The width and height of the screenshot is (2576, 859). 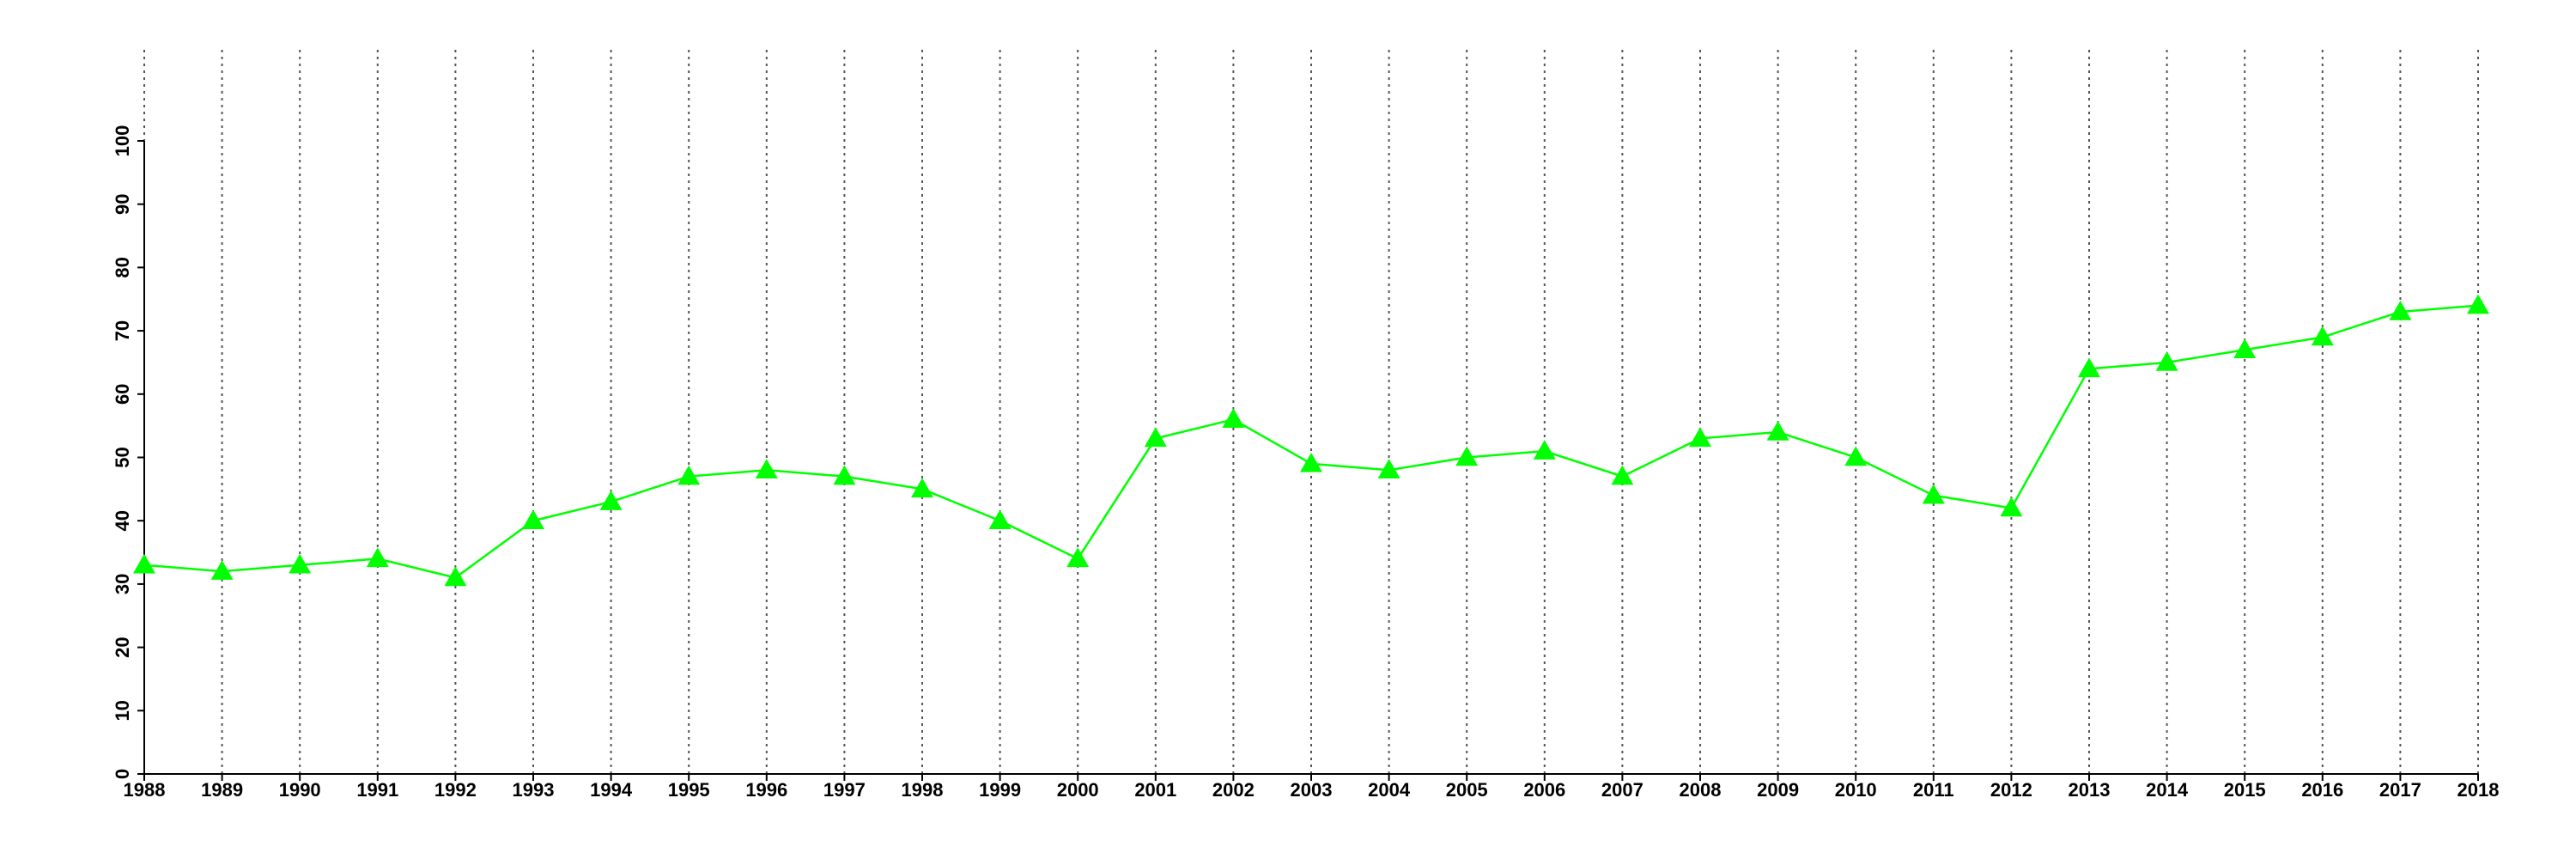 What do you see at coordinates (1544, 790) in the screenshot?
I see `x-tick-label: 2006` at bounding box center [1544, 790].